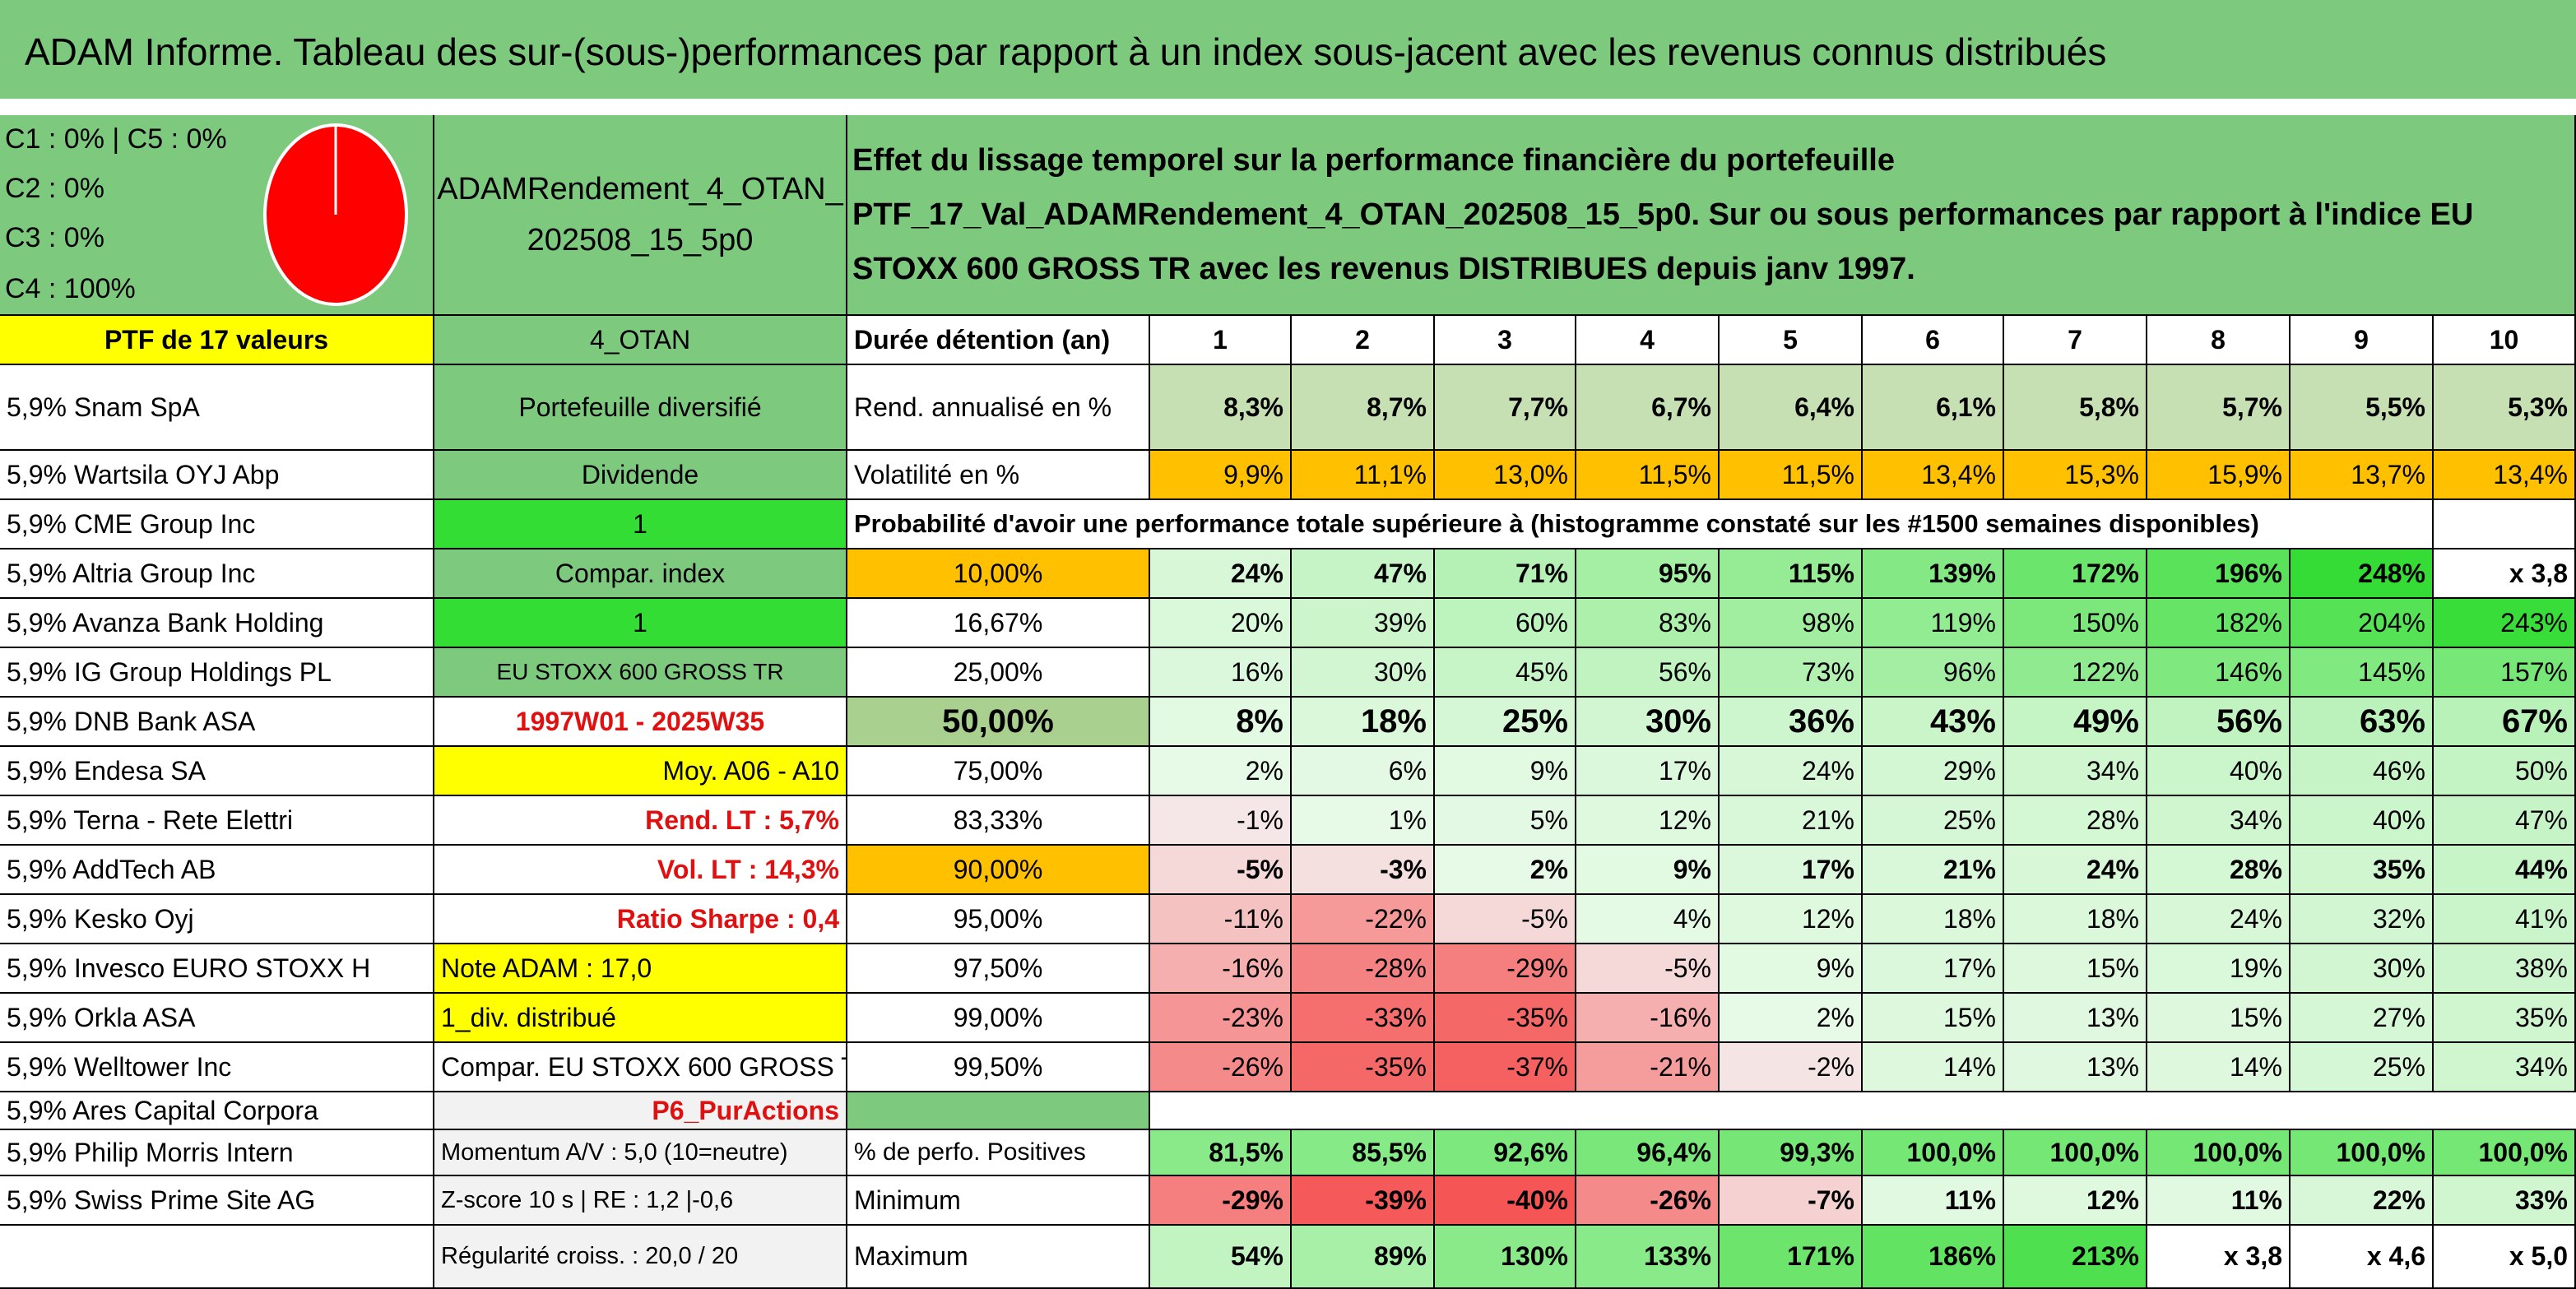 The image size is (2576, 1289). I want to click on maximum-value: 171%, so click(1792, 1257).